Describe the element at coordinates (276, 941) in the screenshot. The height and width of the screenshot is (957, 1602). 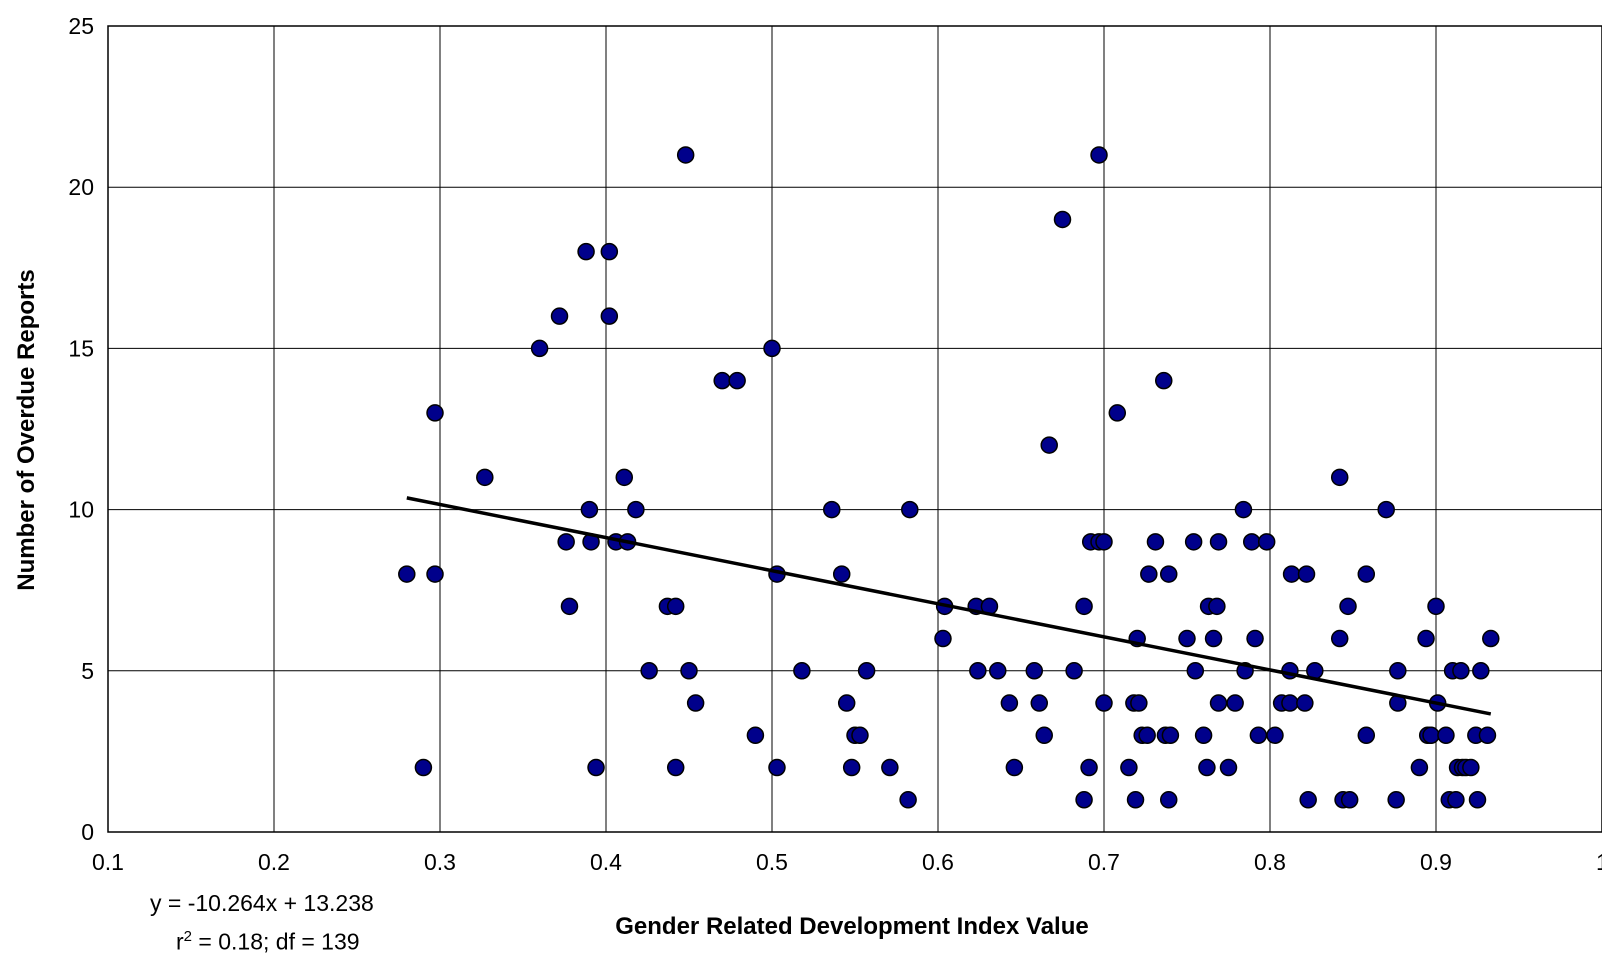
I see `stats-values: = 0.18; df = 139` at that location.